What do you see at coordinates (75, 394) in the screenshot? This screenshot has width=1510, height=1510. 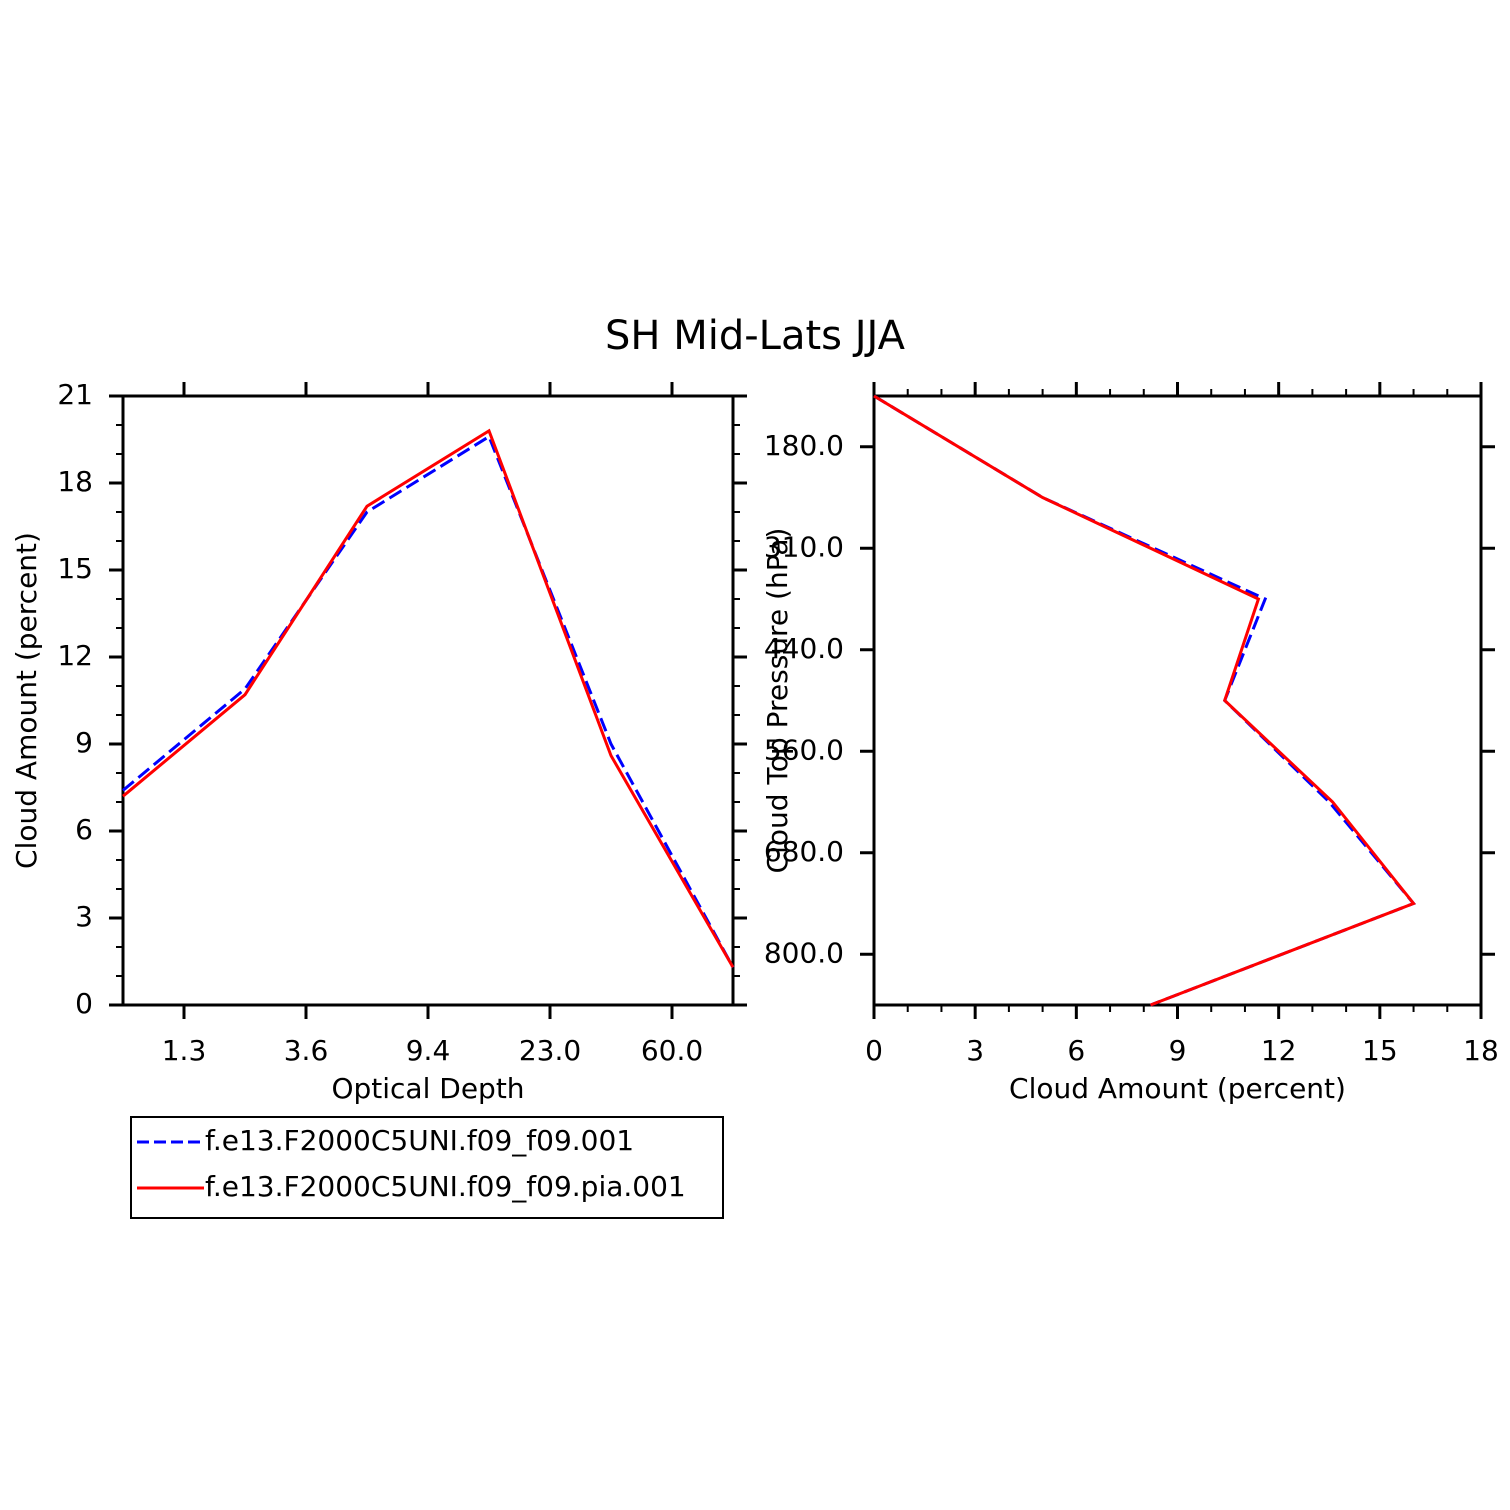 I see `y-tick-label: 21` at bounding box center [75, 394].